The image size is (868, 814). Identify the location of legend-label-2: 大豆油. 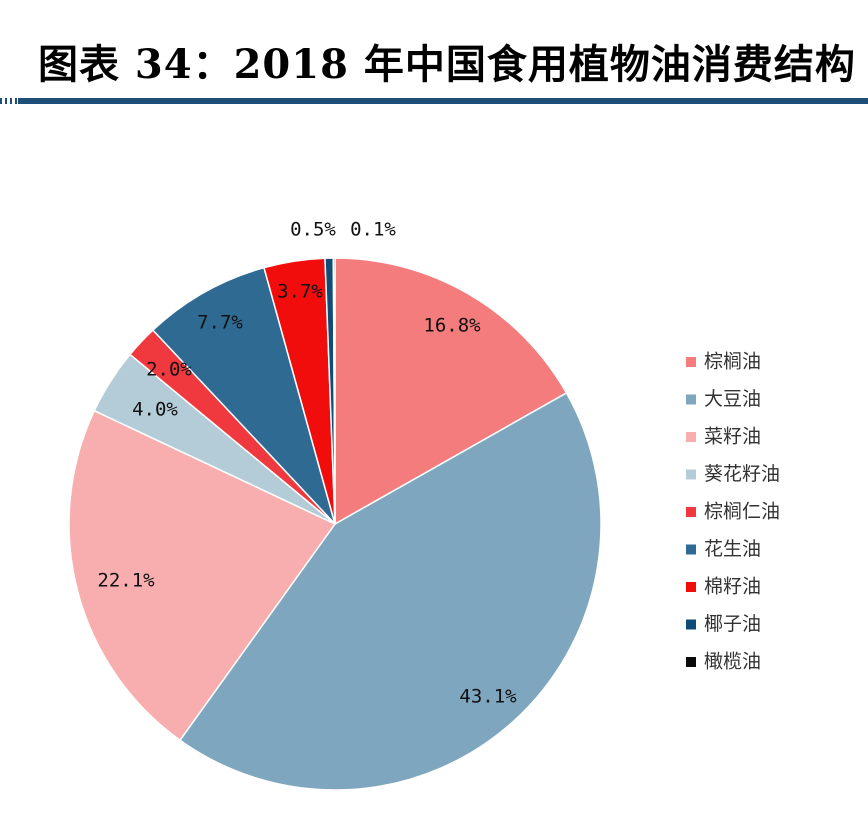
(732, 399).